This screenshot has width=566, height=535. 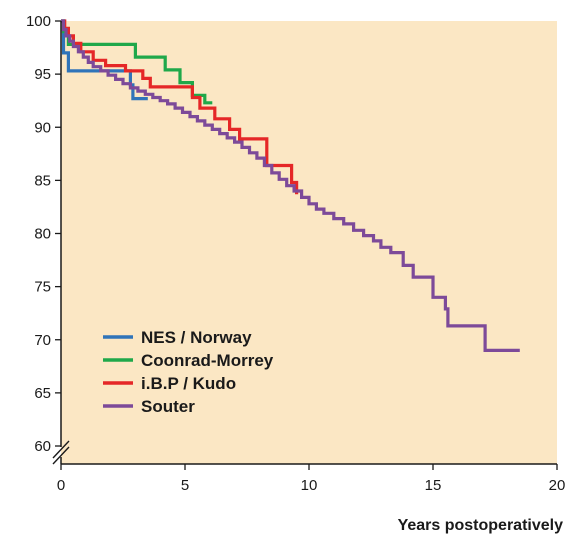 I want to click on x-tick-label: 15, so click(x=433, y=485).